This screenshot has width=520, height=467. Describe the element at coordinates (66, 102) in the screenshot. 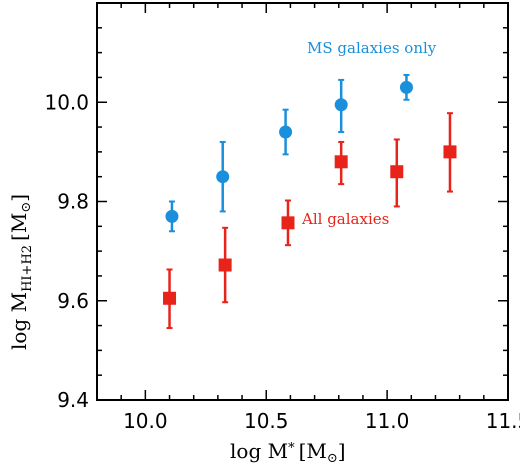

I see `y-tick-label: 10.0` at that location.